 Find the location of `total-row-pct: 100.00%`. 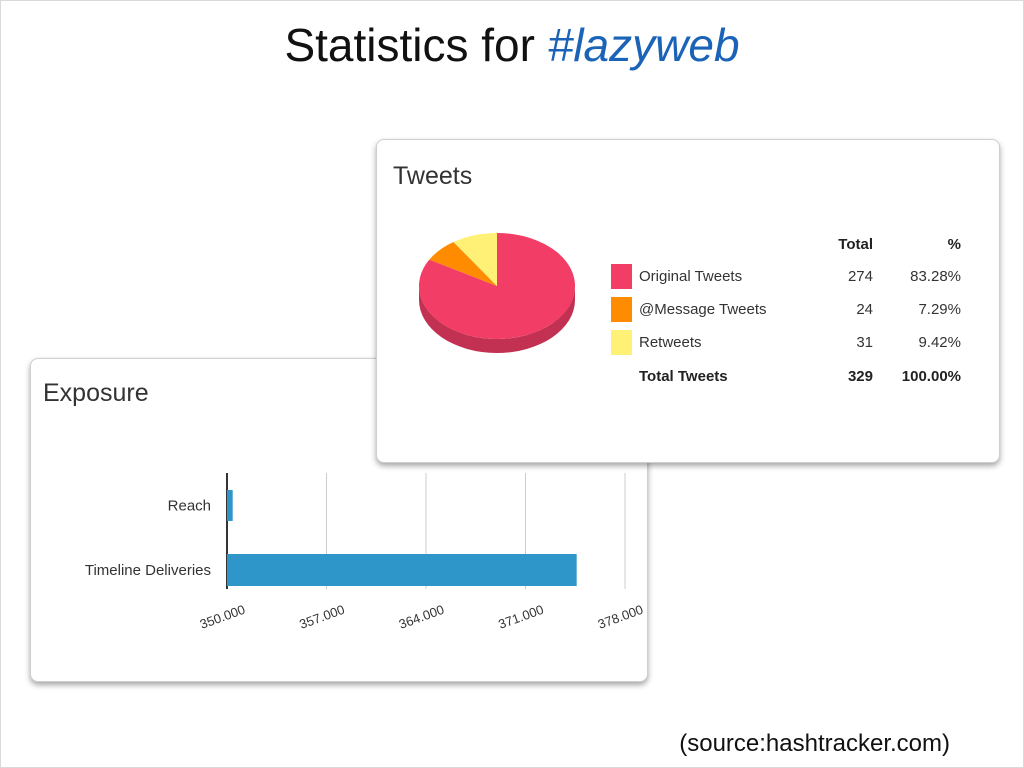

total-row-pct: 100.00% is located at coordinates (931, 376).